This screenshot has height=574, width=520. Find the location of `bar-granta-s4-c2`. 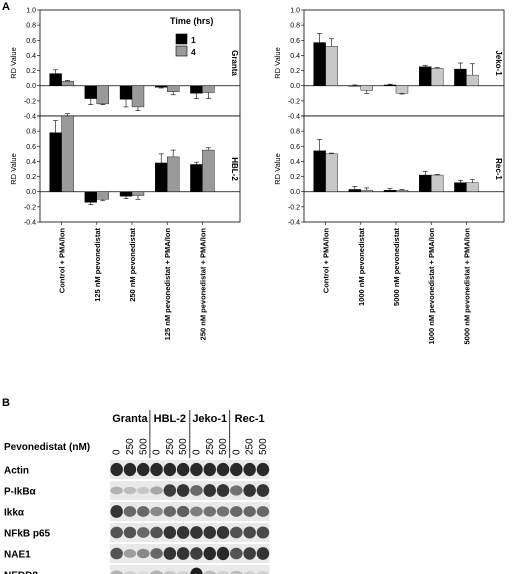

bar-granta-s4-c2 is located at coordinates (138, 96).